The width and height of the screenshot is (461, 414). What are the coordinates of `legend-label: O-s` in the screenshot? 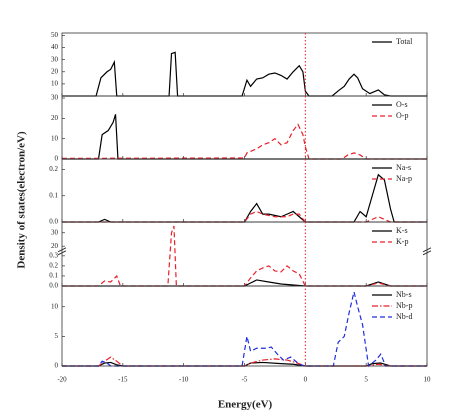 It's located at (402, 104).